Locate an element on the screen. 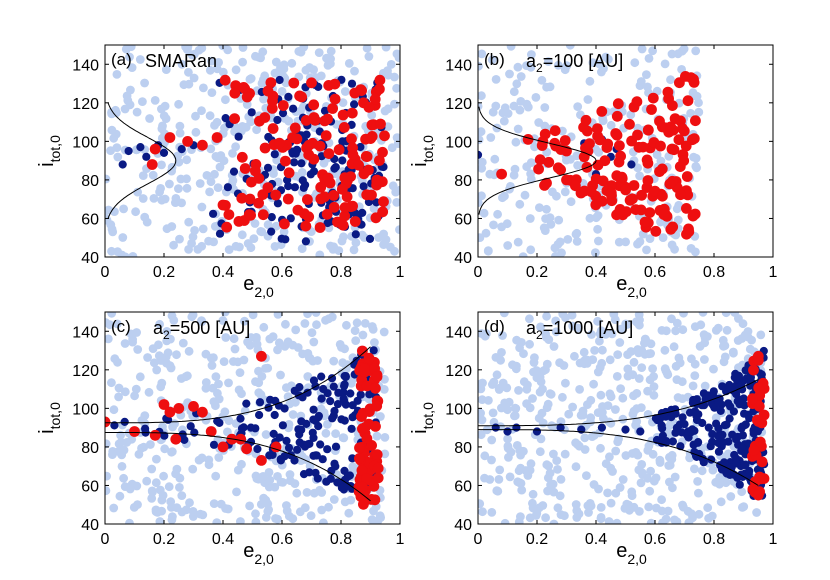  x-tick-label: 0.8 is located at coordinates (714, 272).